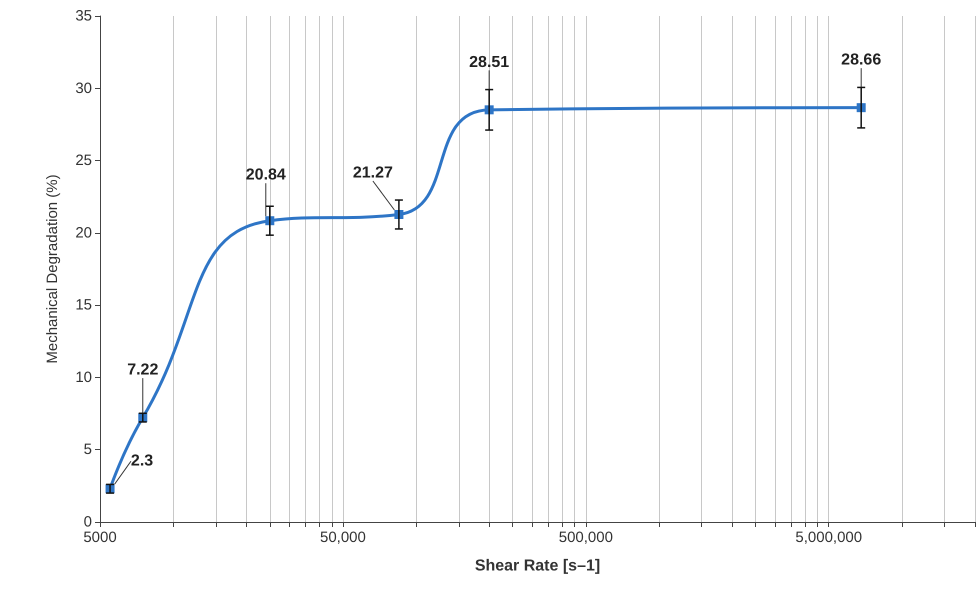  What do you see at coordinates (83, 305) in the screenshot?
I see `y-tick-label: 15` at bounding box center [83, 305].